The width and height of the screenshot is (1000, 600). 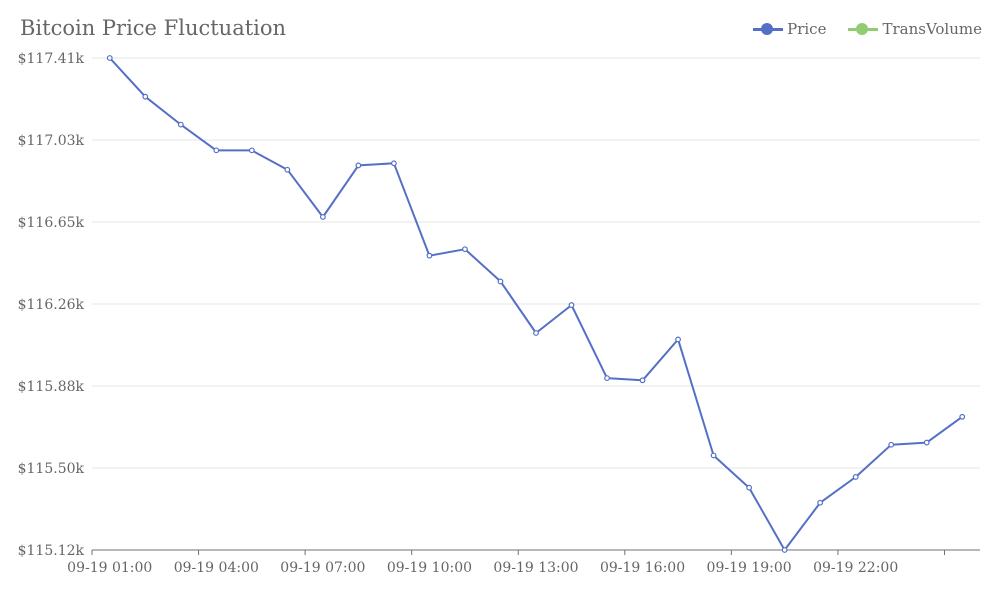 I want to click on y-tick-label: $115.50k, so click(x=51, y=469).